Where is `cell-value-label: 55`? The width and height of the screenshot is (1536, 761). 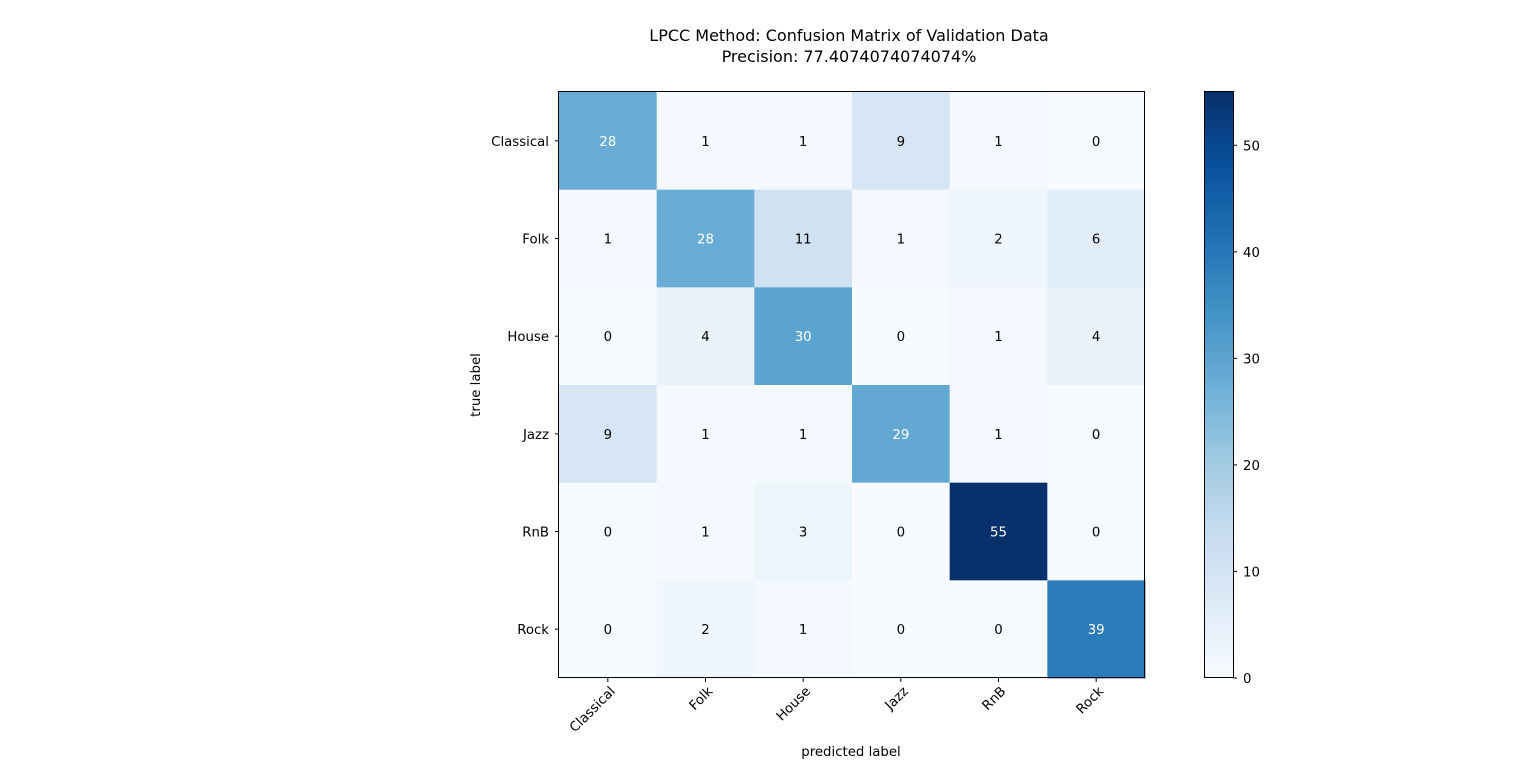 cell-value-label: 55 is located at coordinates (998, 533).